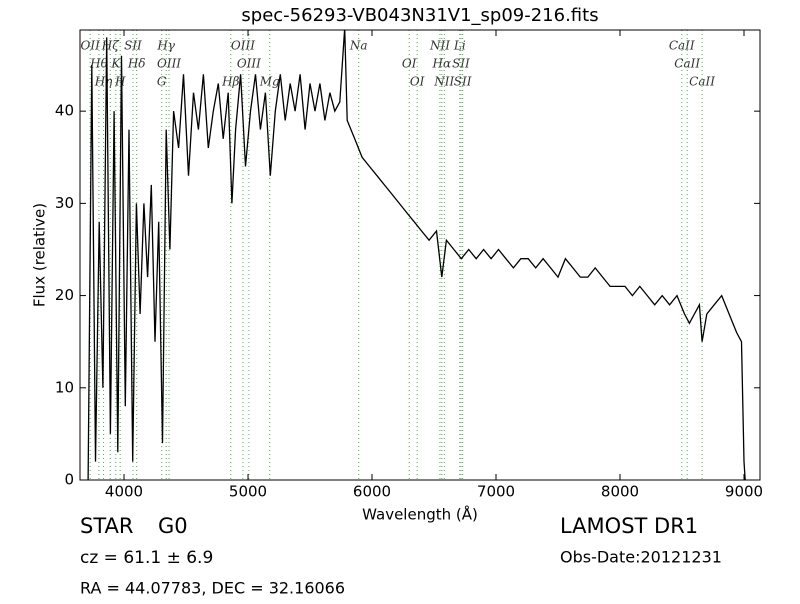 The height and width of the screenshot is (604, 800). What do you see at coordinates (103, 82) in the screenshot?
I see `spectral-line-label: Hη` at bounding box center [103, 82].